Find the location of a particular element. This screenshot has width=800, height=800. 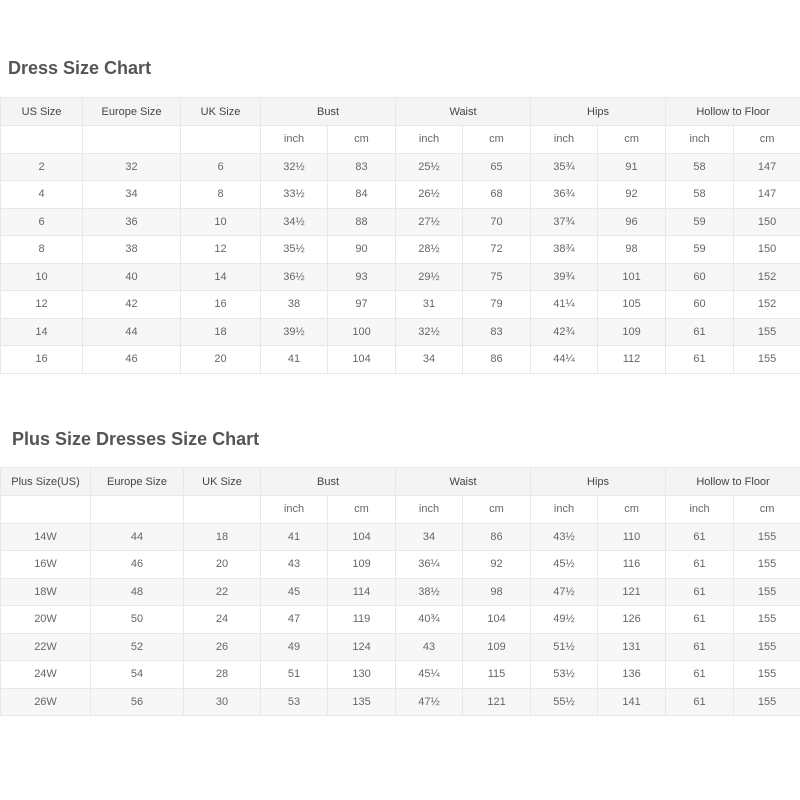

table-row: 24W 54 28 51 130 45¼ 115 53½ 136 61 155 is located at coordinates (400, 674).